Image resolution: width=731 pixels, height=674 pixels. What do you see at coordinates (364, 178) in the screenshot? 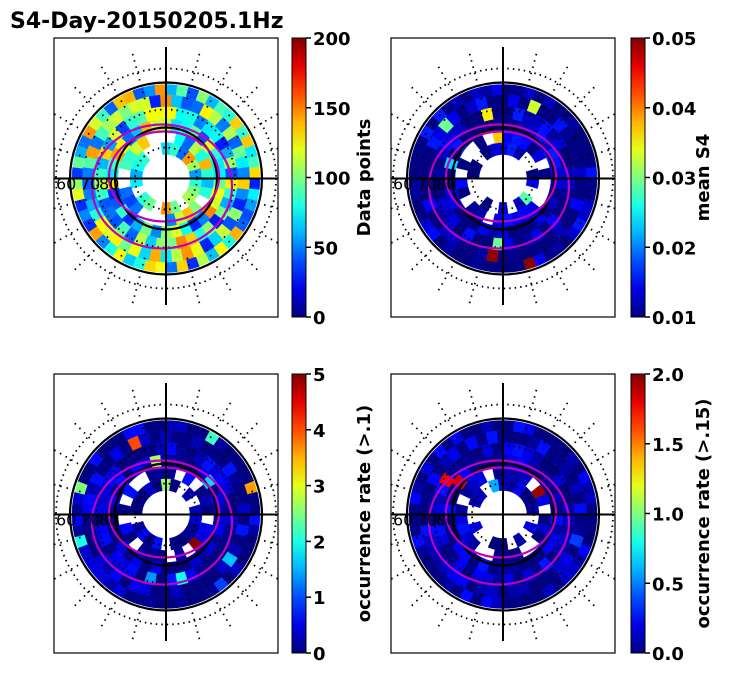
I see `colorbar-label: Data points` at bounding box center [364, 178].